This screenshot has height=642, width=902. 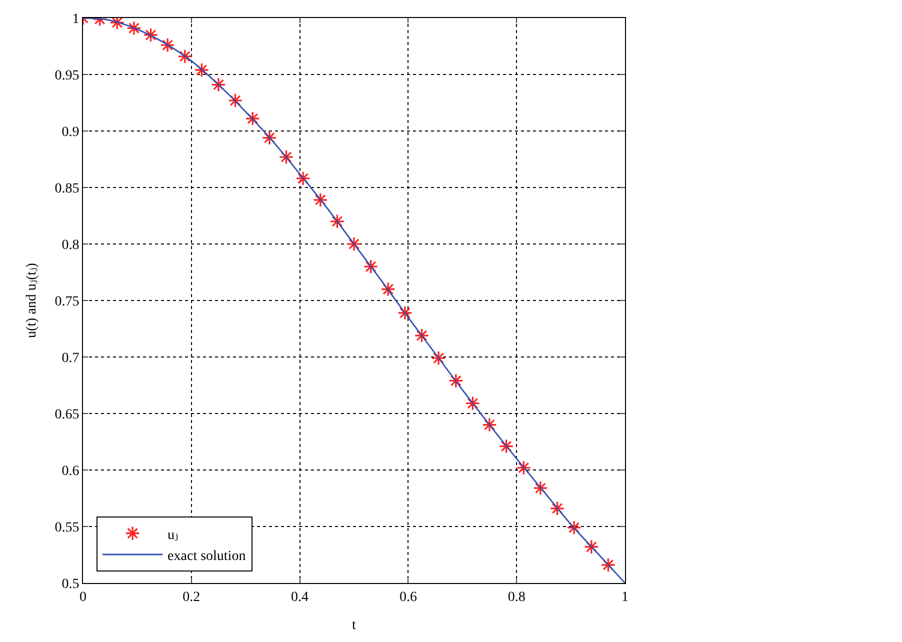 I want to click on y-tick-label: 1, so click(x=76, y=19).